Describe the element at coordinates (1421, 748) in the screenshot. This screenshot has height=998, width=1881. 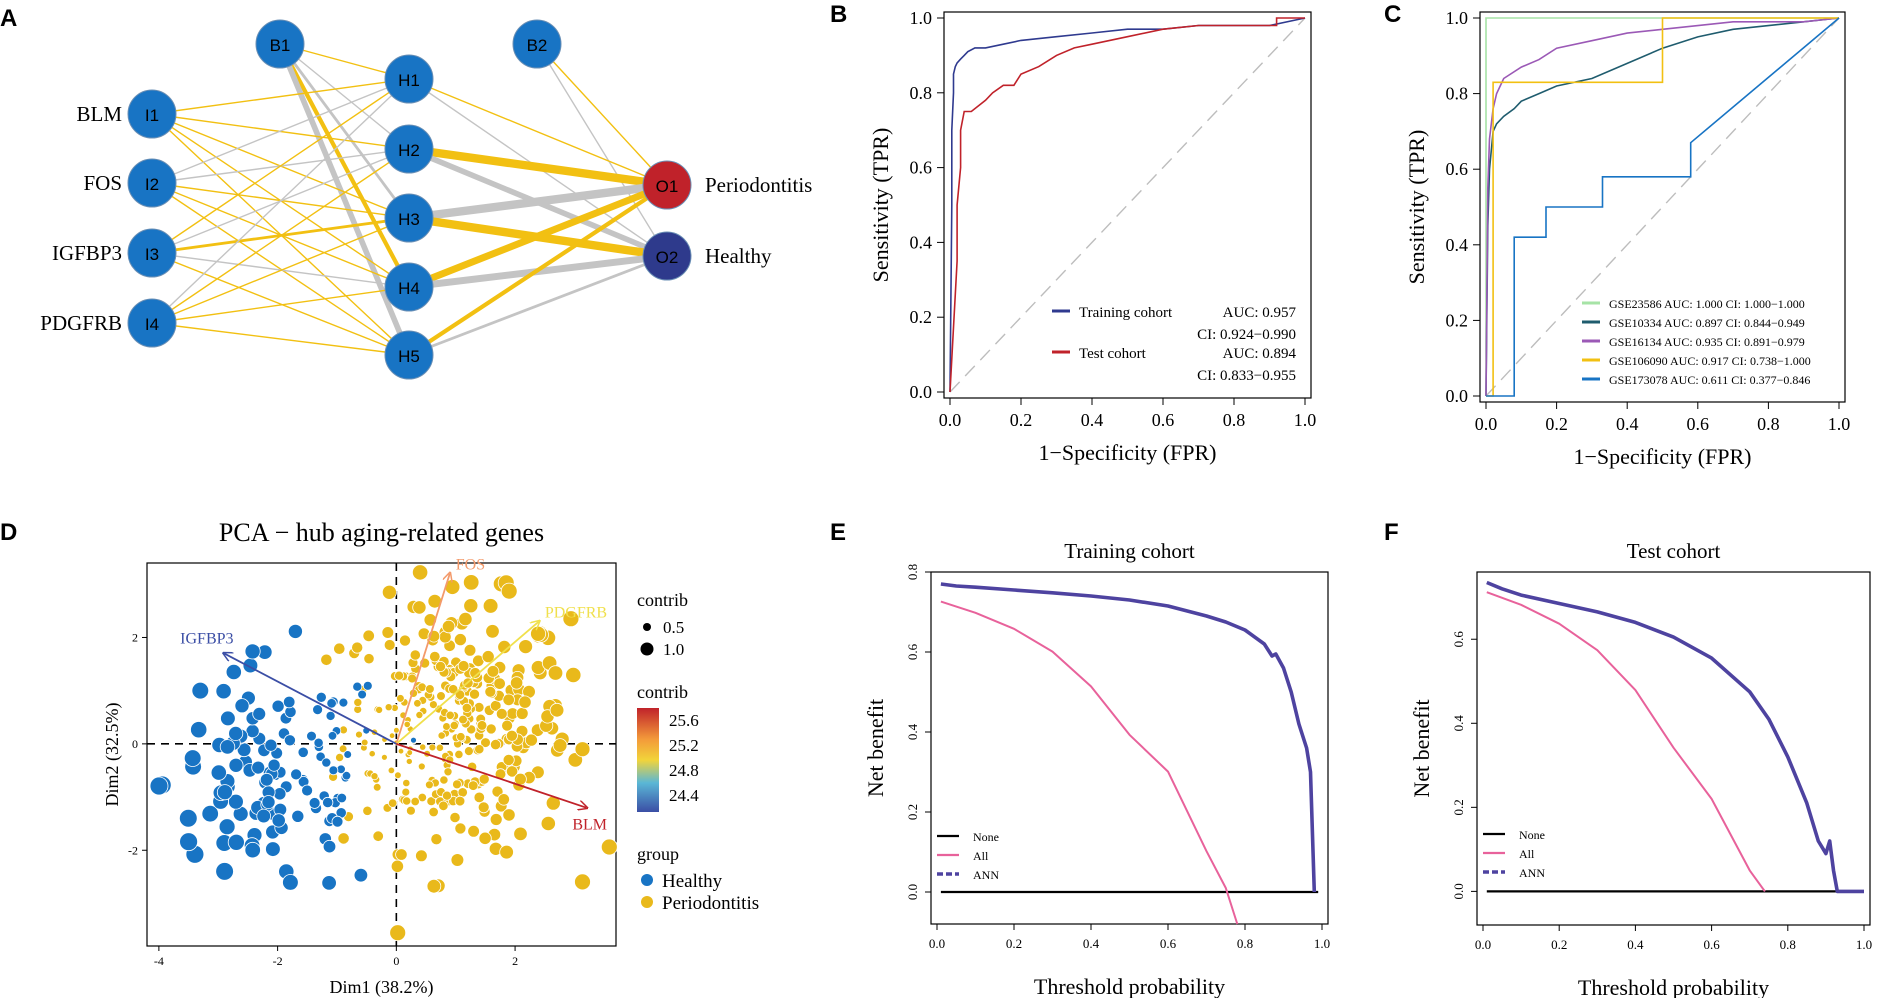
I see `y-axis-label: Net benefit` at that location.